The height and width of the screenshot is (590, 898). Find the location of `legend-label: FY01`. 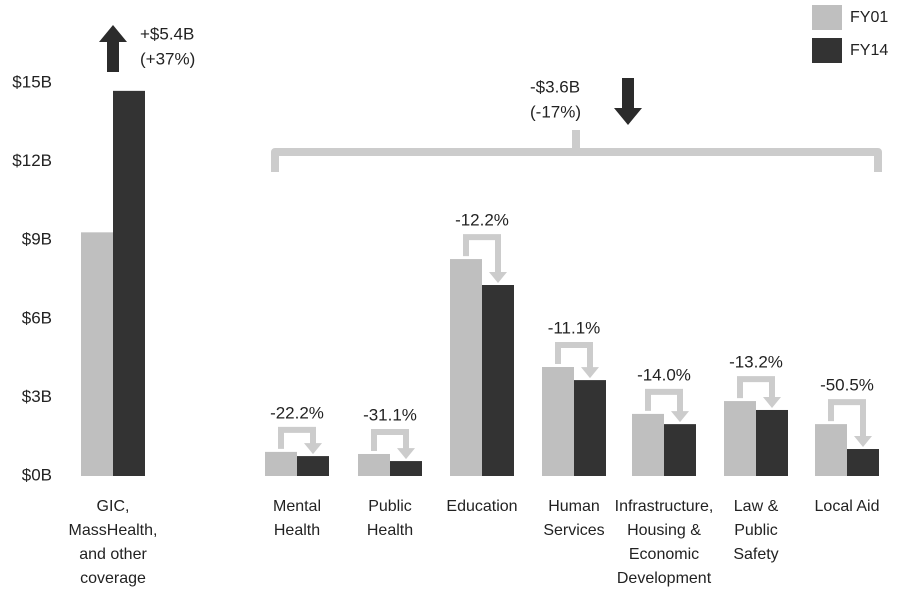

legend-label: FY01 is located at coordinates (869, 17).